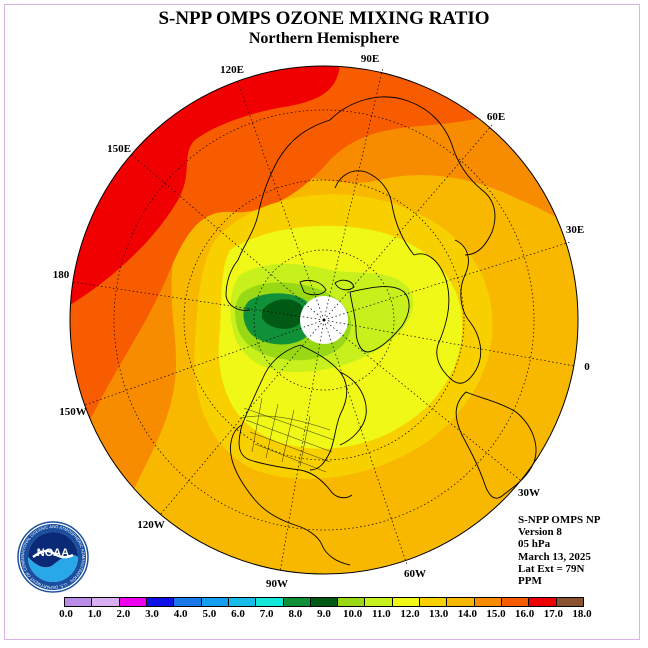 This screenshot has width=648, height=648. Describe the element at coordinates (415, 574) in the screenshot. I see `lon-label-60w: 60W` at that location.